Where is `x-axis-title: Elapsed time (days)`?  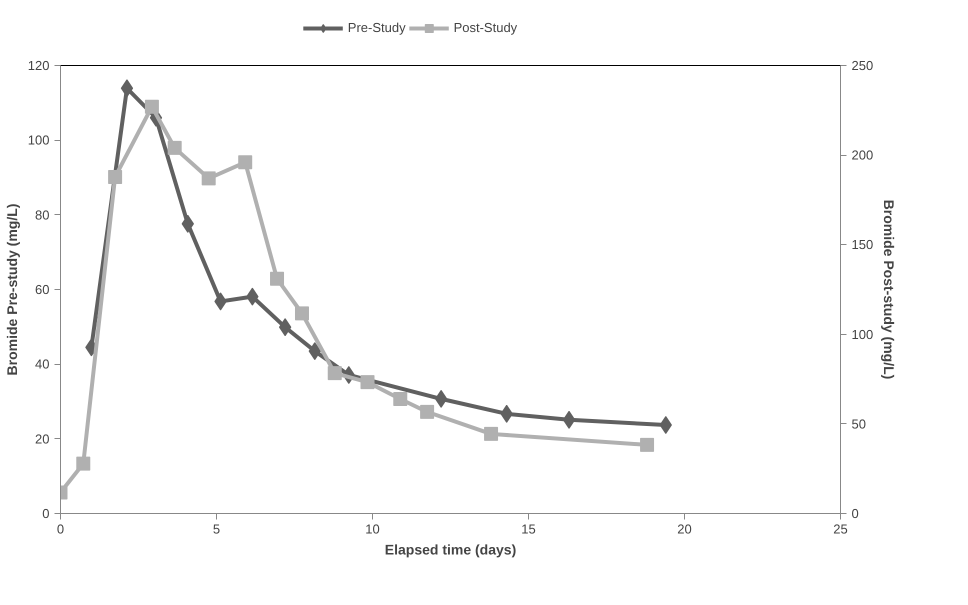
x-axis-title: Elapsed time (days) is located at coordinates (450, 550).